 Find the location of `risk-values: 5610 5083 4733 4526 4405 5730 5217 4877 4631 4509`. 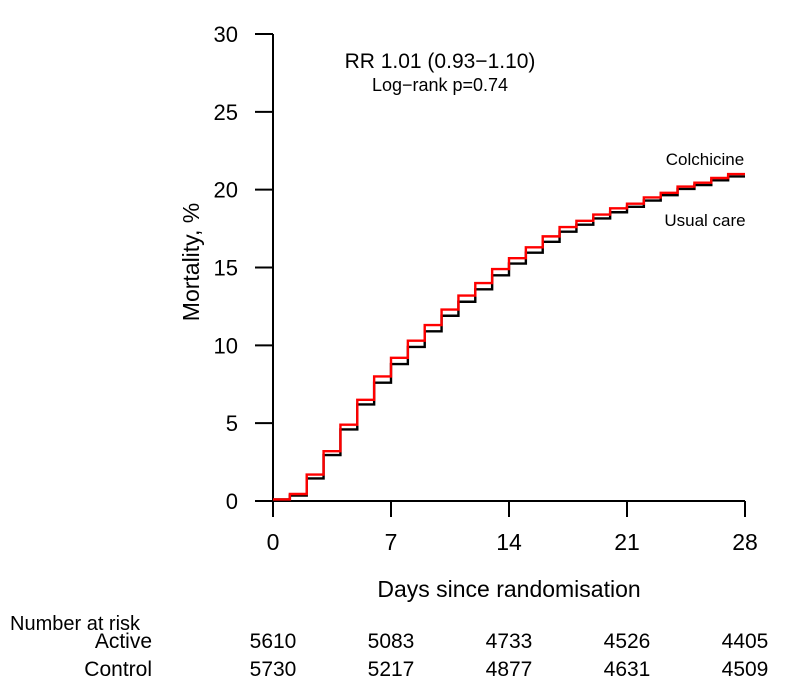

risk-values: 5610 5083 4733 4526 4405 5730 5217 4877 4631 4509 is located at coordinates (509, 655).